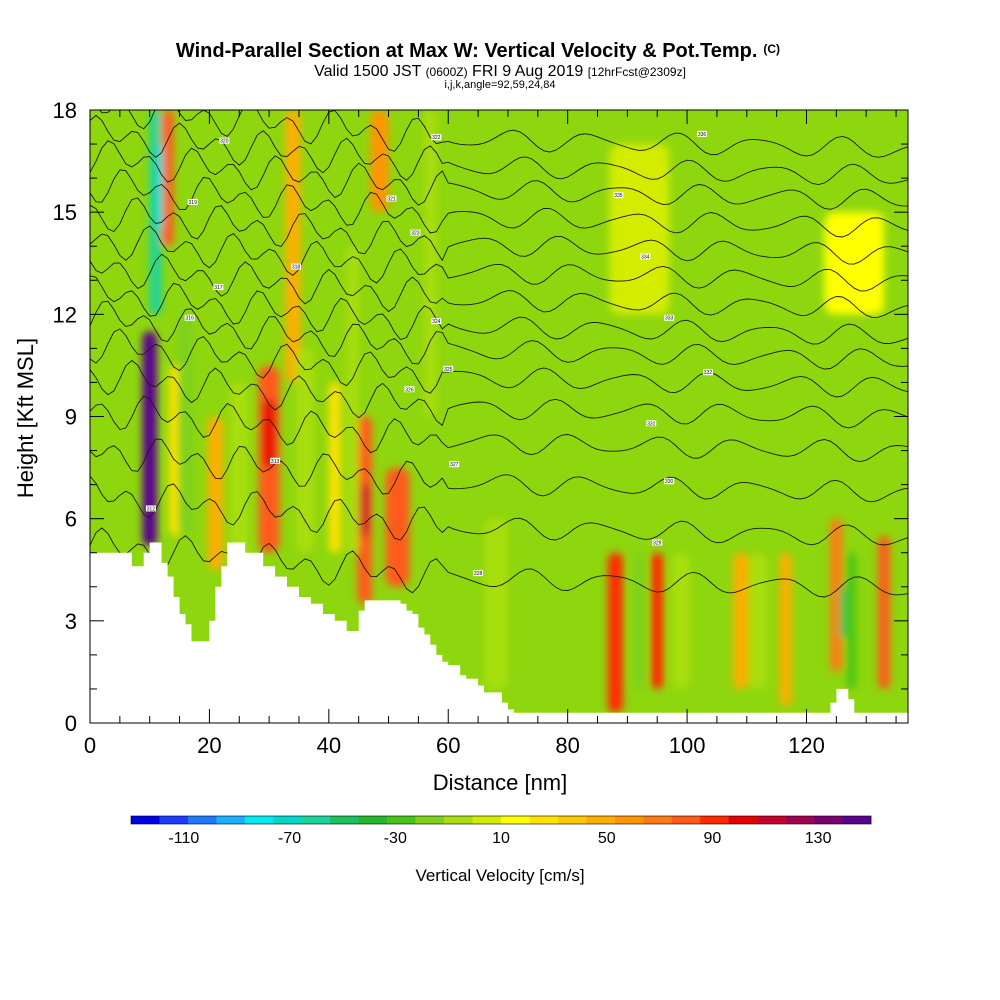 Image resolution: width=1000 pixels, height=1000 pixels. What do you see at coordinates (65, 314) in the screenshot?
I see `y-tick-label: 12` at bounding box center [65, 314].